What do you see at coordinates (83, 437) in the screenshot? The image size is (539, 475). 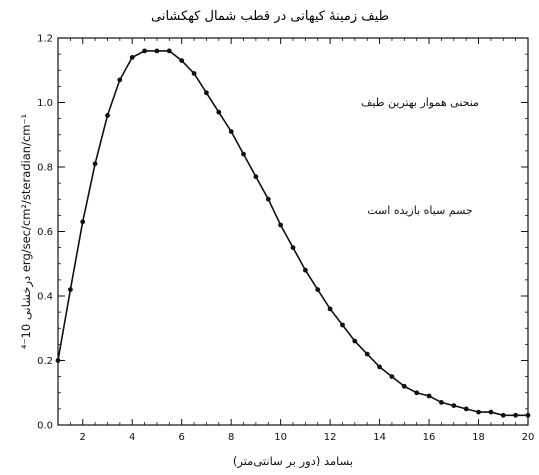 I see `x-tick-label: 2` at bounding box center [83, 437].